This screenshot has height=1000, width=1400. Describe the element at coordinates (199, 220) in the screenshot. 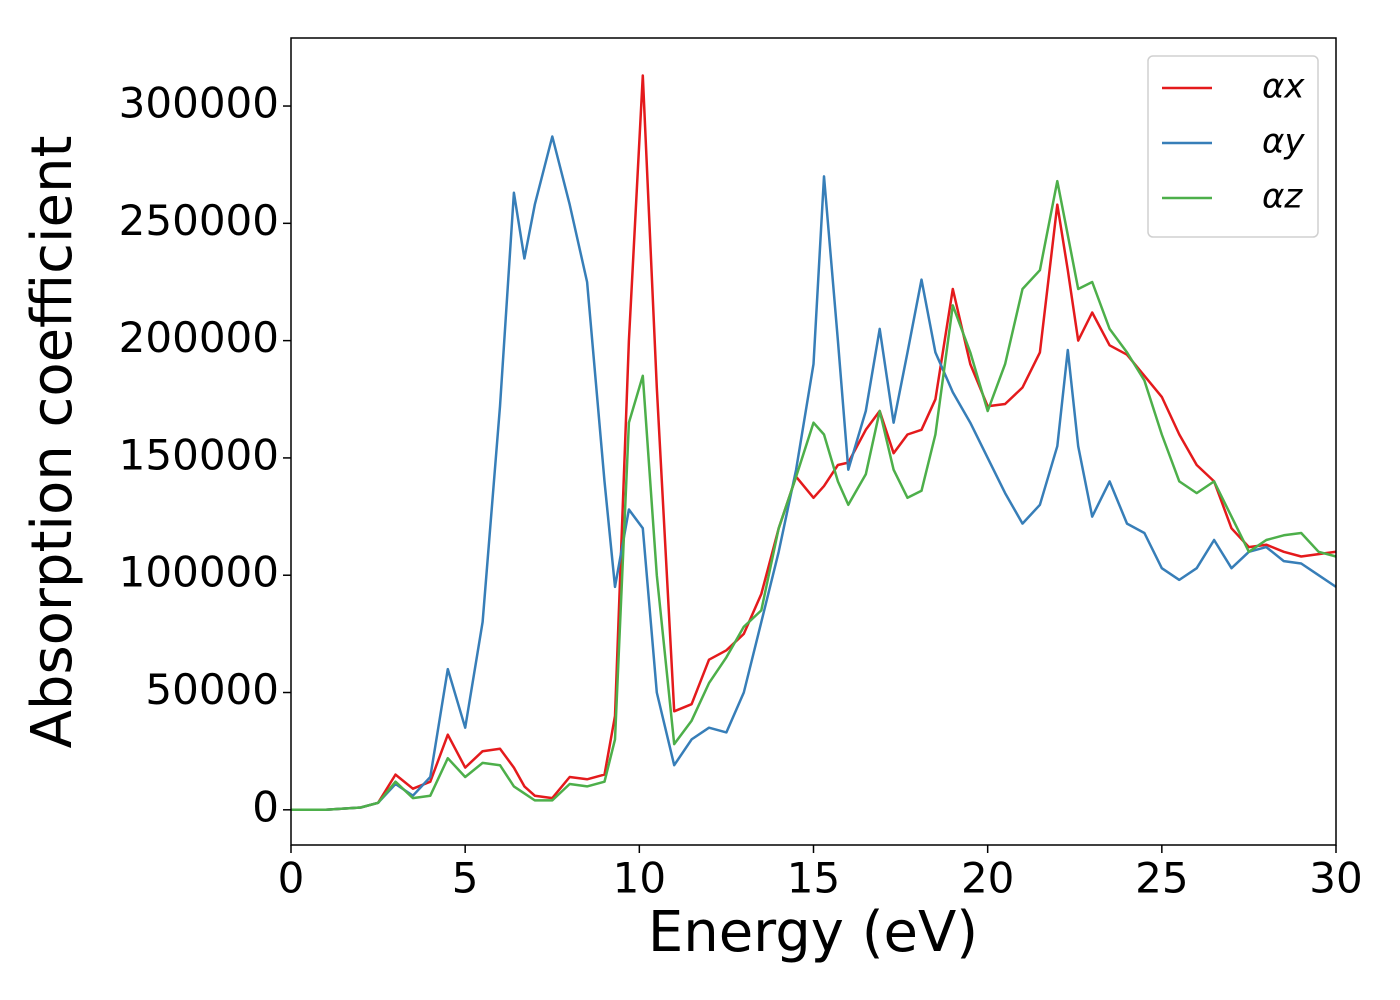

I see `y-tick-label: 250000` at that location.